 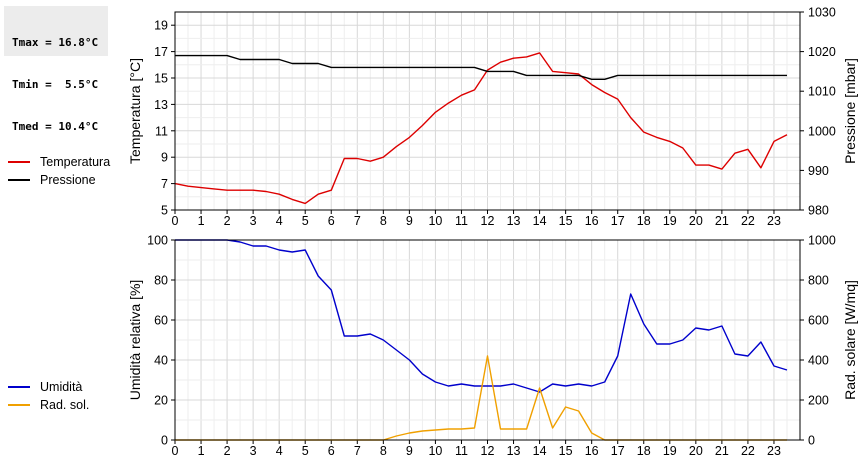 I want to click on y-right-tick-label: 990, so click(x=818, y=171).